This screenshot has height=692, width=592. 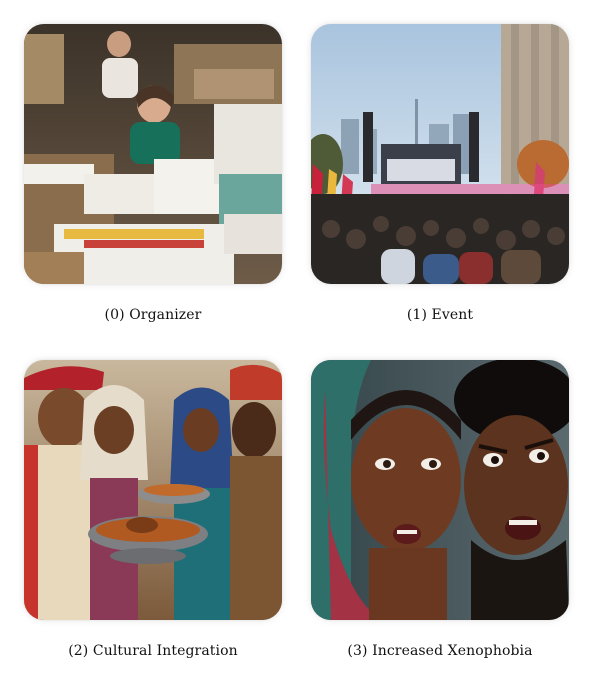 What do you see at coordinates (153, 651) in the screenshot?
I see `panel-caption: (2) Cultural Integration` at bounding box center [153, 651].